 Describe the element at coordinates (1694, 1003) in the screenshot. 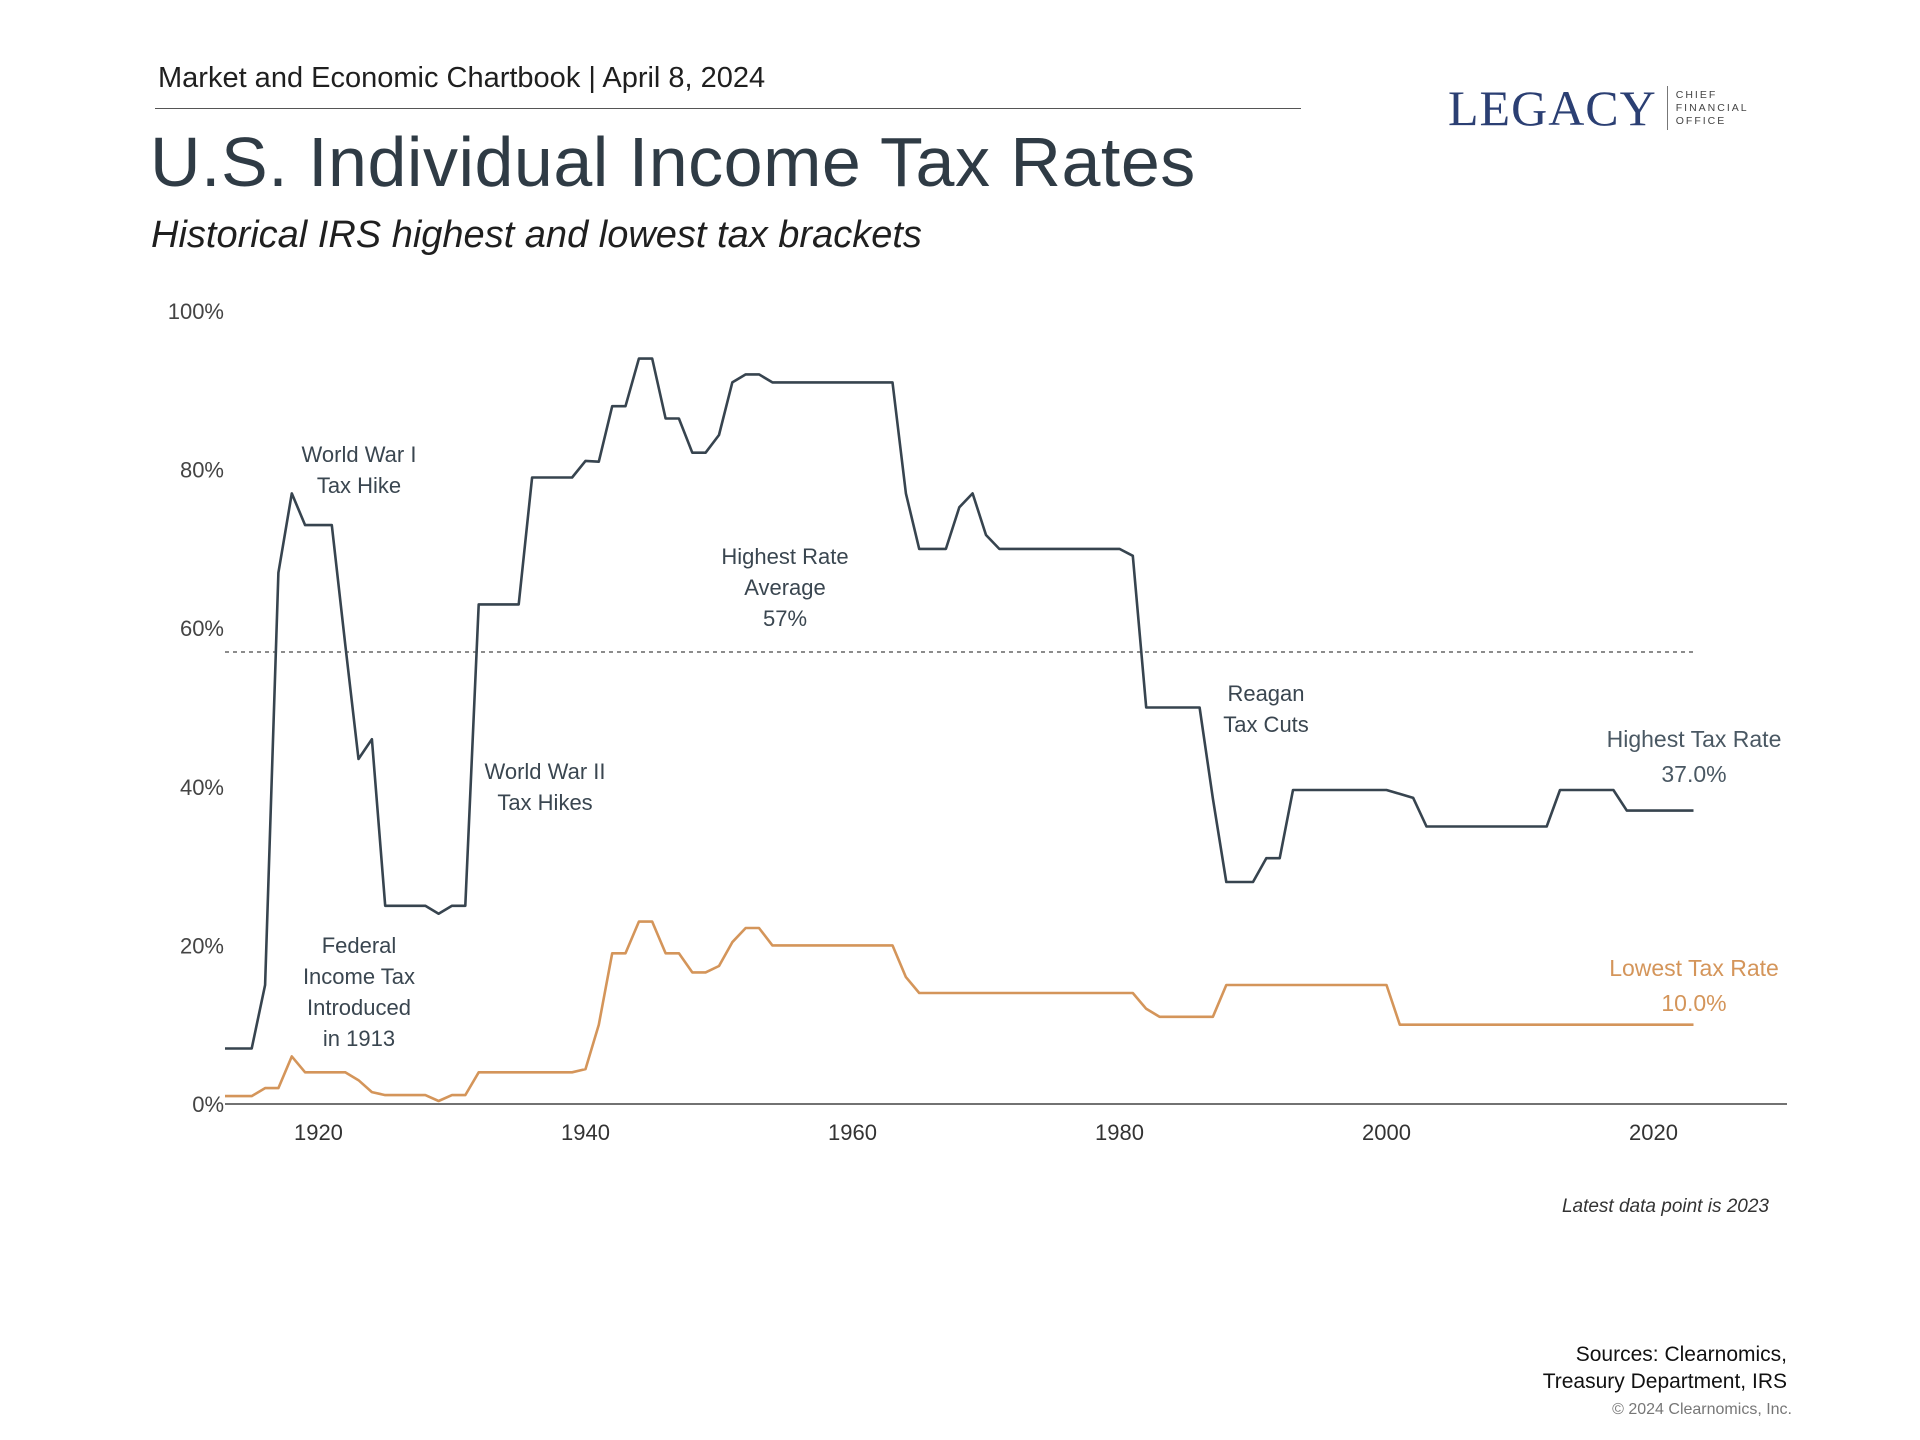

I see `series-label-value: 10.0%` at that location.